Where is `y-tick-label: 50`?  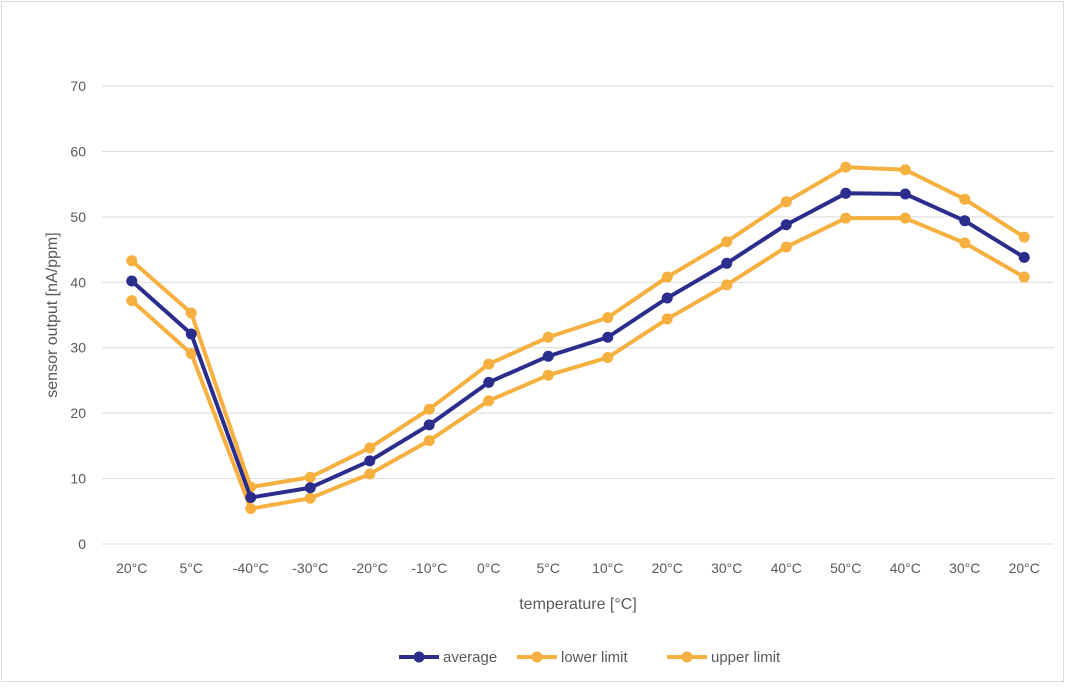 y-tick-label: 50 is located at coordinates (78, 217).